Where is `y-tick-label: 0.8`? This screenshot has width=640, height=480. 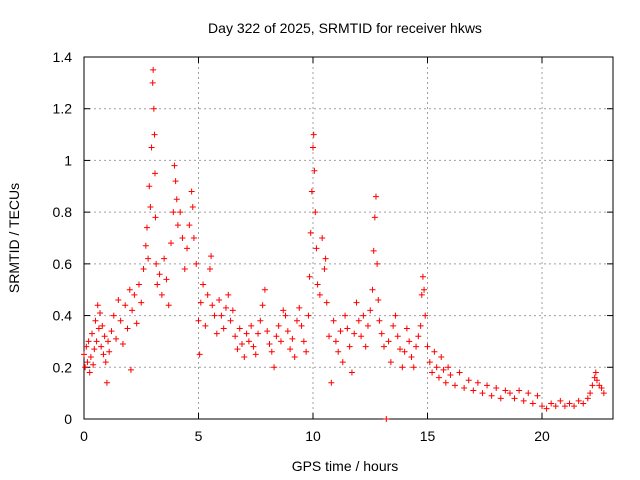
y-tick-label: 0.8 is located at coordinates (63, 212).